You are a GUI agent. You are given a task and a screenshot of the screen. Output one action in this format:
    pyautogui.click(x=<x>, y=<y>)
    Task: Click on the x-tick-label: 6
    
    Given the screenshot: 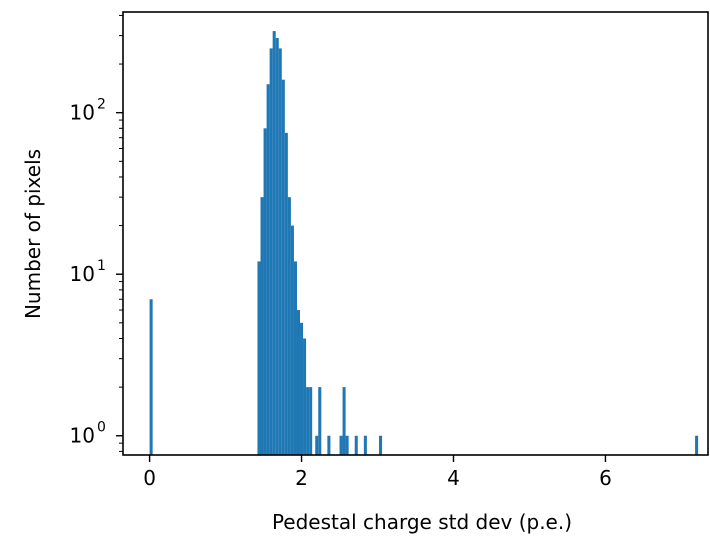 What is the action you would take?
    pyautogui.click(x=605, y=478)
    